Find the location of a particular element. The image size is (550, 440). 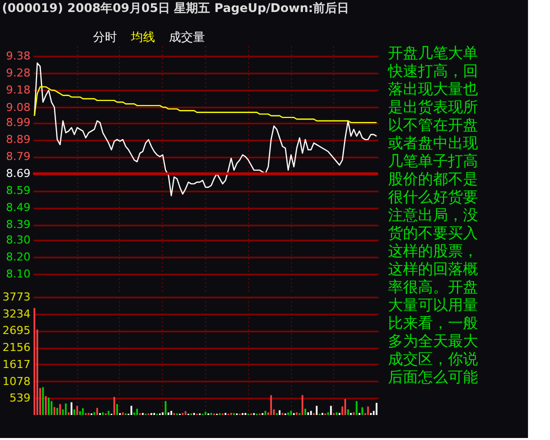

y-tick-label: 8.69 is located at coordinates (18, 173).